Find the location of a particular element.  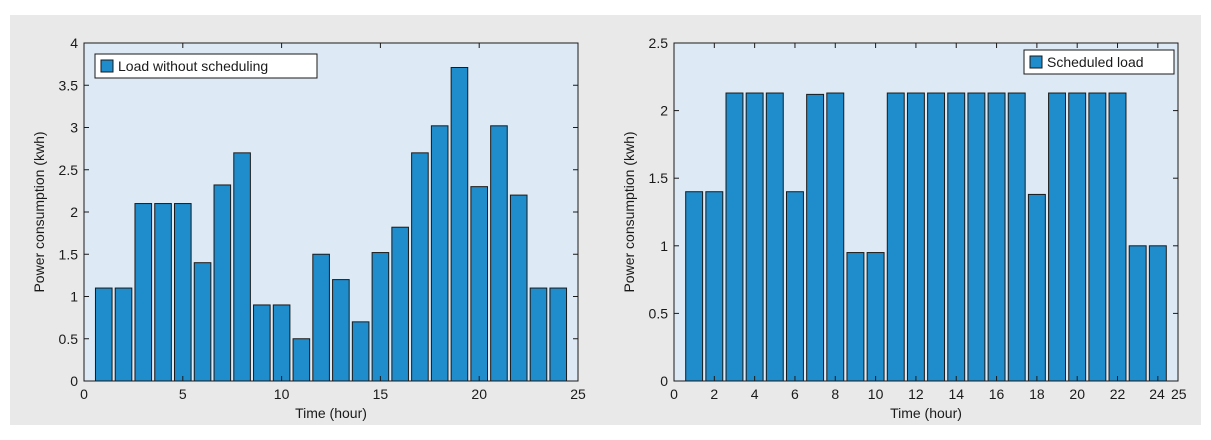

x-tick-label: 22 is located at coordinates (1118, 394).